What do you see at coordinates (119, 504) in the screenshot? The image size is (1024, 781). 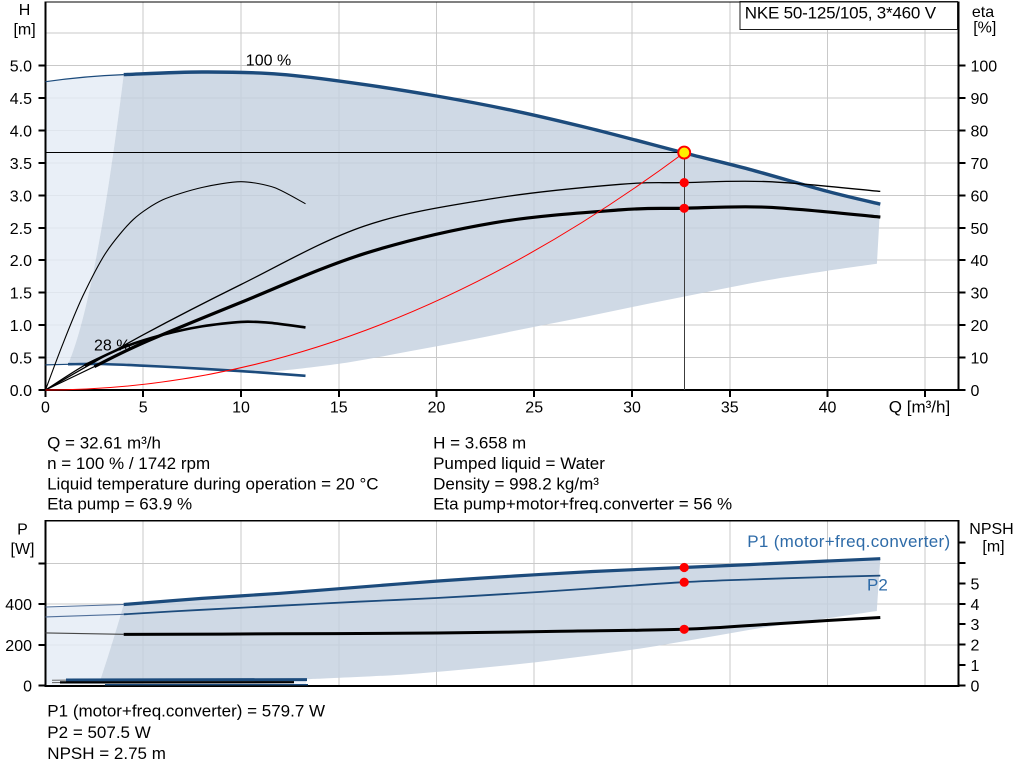 I see `svg-text: Eta pump = 63.9 %` at bounding box center [119, 504].